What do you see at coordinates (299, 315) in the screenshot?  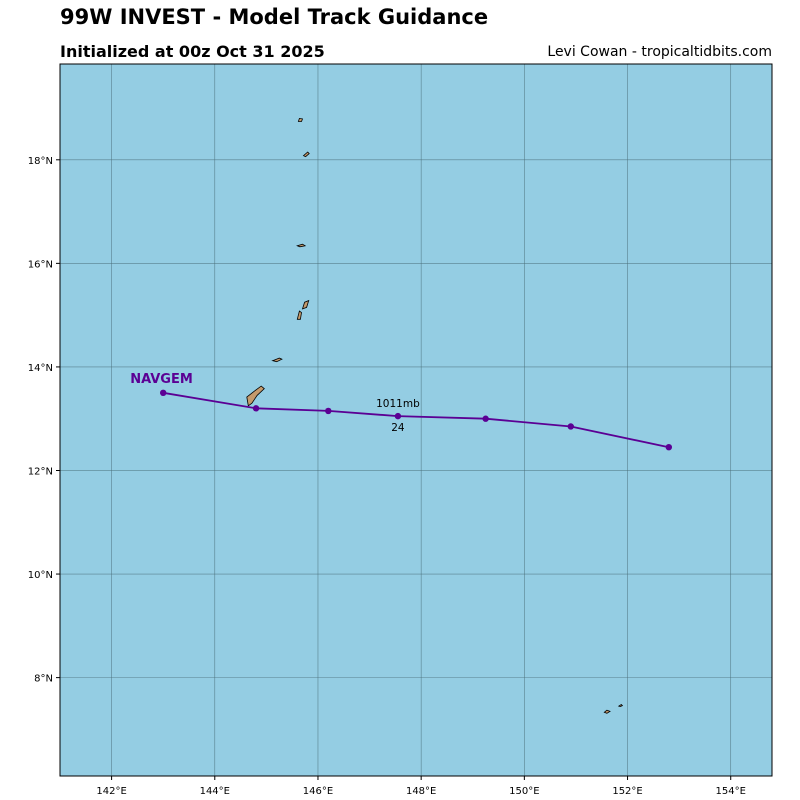 I see `island-tinian` at bounding box center [299, 315].